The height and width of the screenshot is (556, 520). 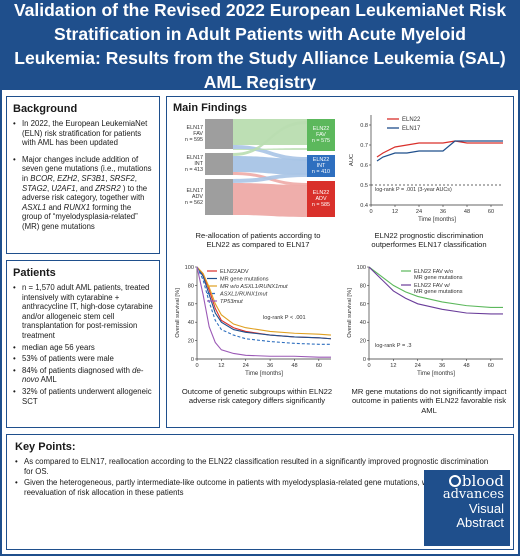 I want to click on sankey-left-n: n = 595, so click(x=194, y=140).